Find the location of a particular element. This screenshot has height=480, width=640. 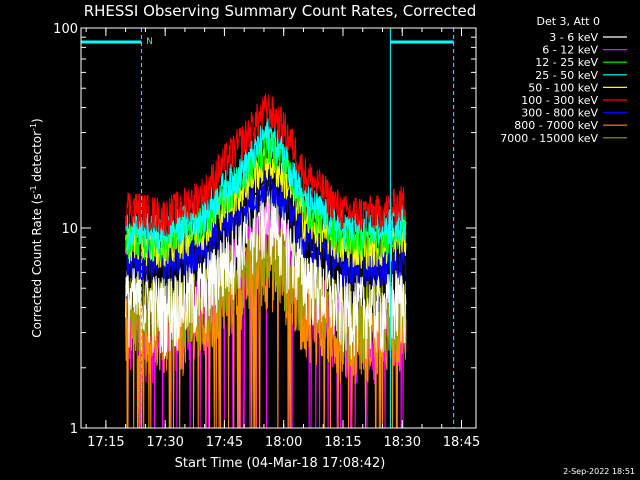

y-axis-label: Corrected Count Rate (s-1 detector-1) is located at coordinates (36, 227).